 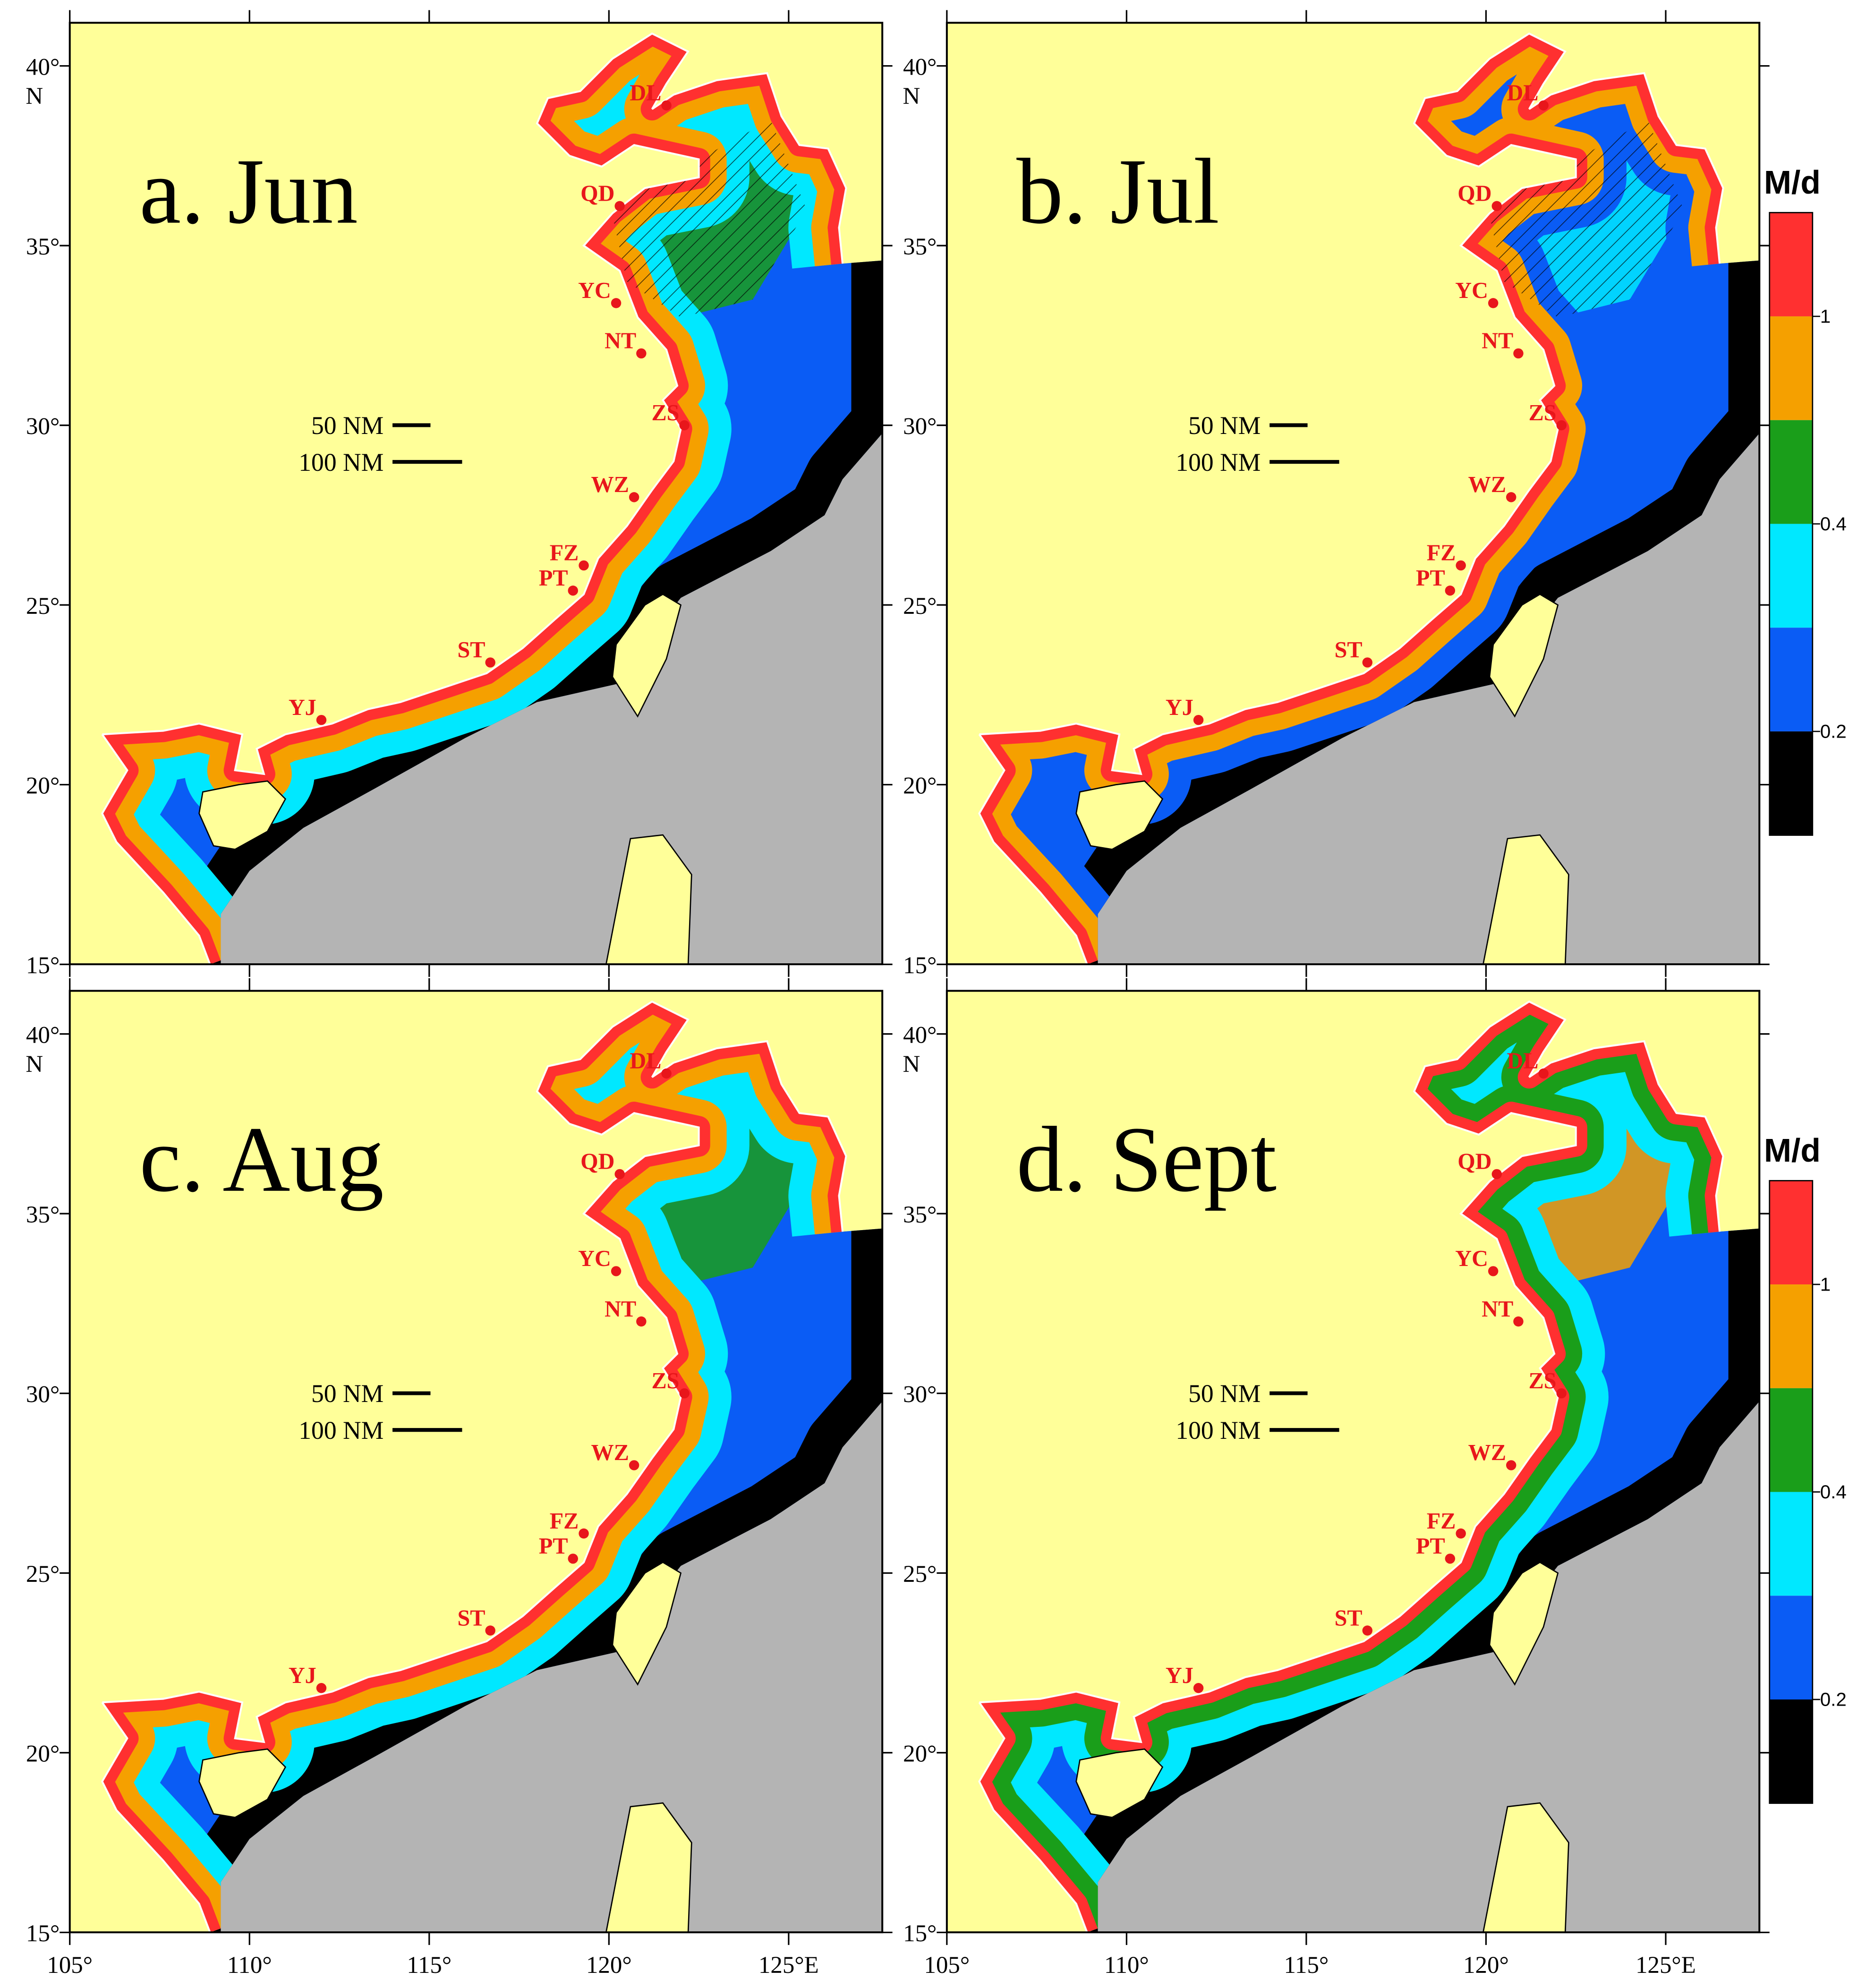 What do you see at coordinates (43, 1035) in the screenshot?
I see `lat-tick-label: 40°` at bounding box center [43, 1035].